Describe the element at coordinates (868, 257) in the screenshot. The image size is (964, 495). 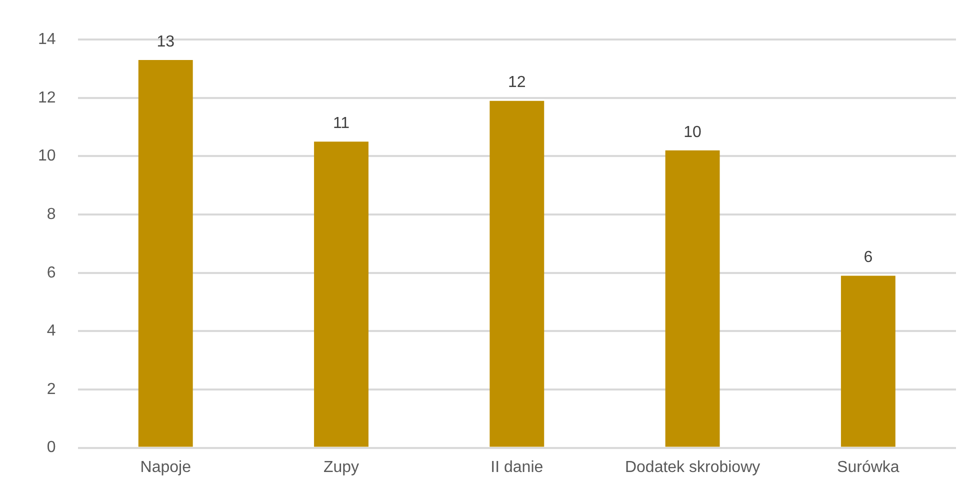
I see `data-label: 6` at that location.